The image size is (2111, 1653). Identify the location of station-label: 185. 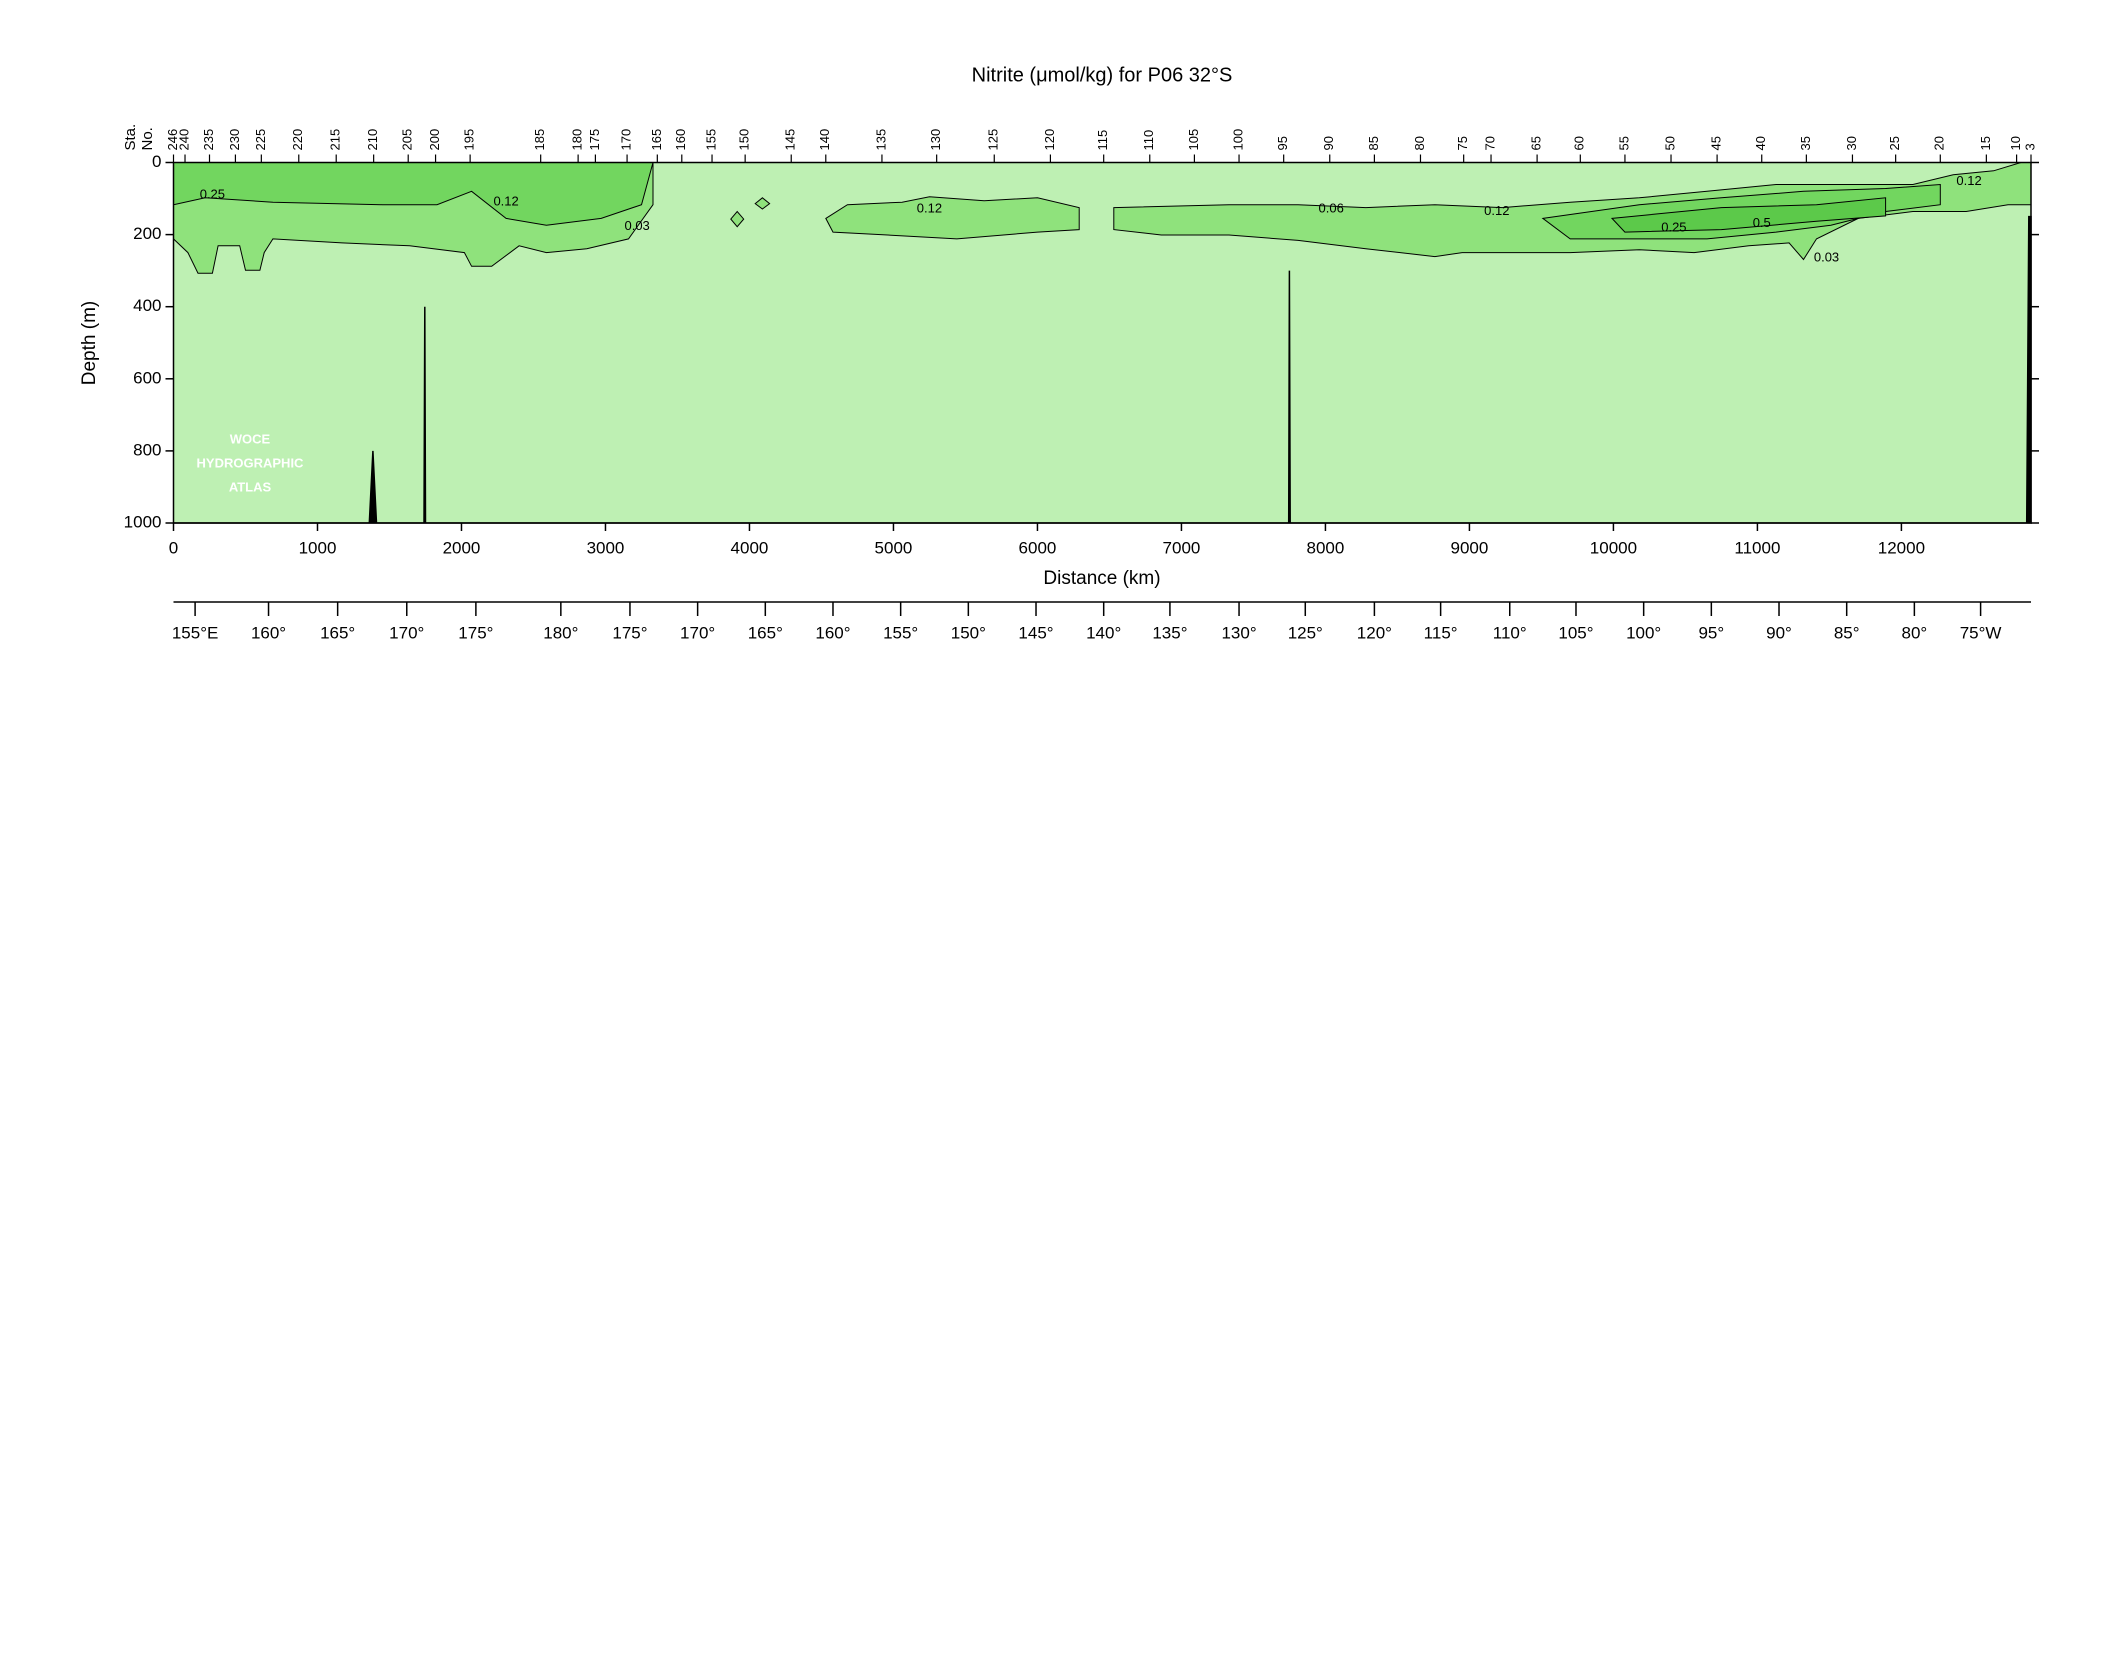
(539, 140).